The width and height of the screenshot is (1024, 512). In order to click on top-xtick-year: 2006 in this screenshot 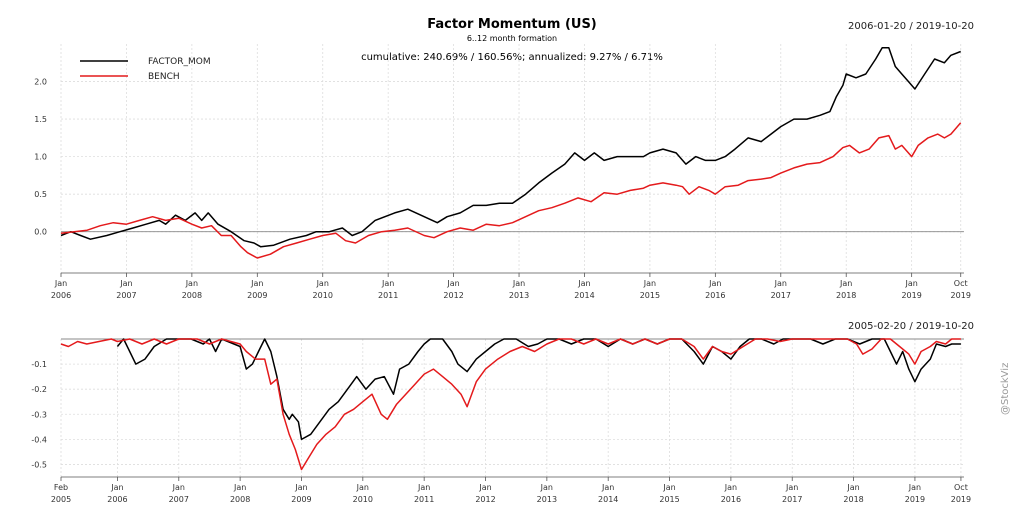, I will do `click(61, 295)`.